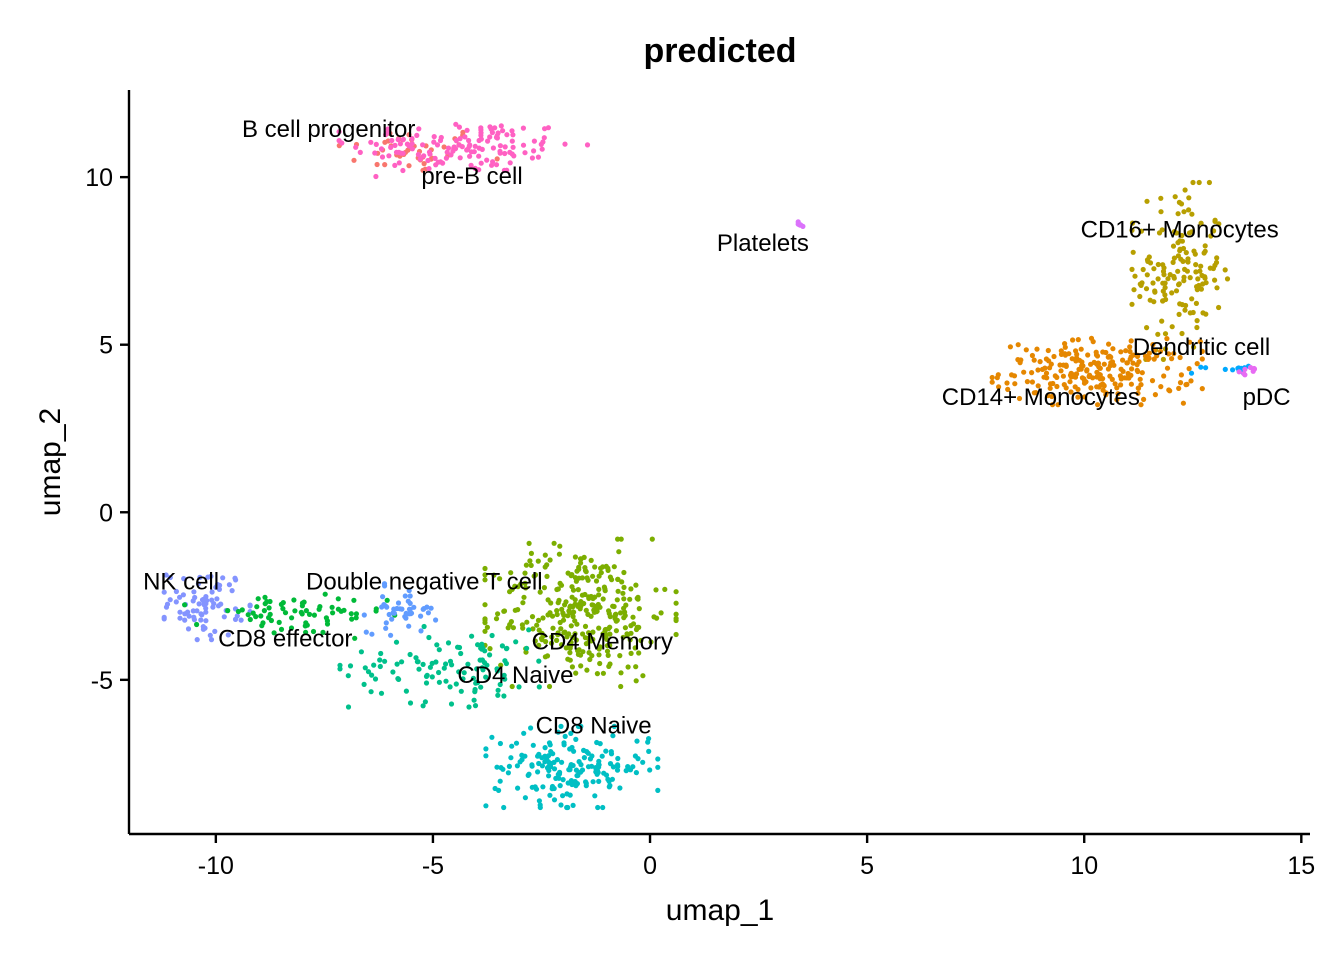 The height and width of the screenshot is (960, 1344). Describe the element at coordinates (720, 910) in the screenshot. I see `x-axis-title: umap_1` at that location.